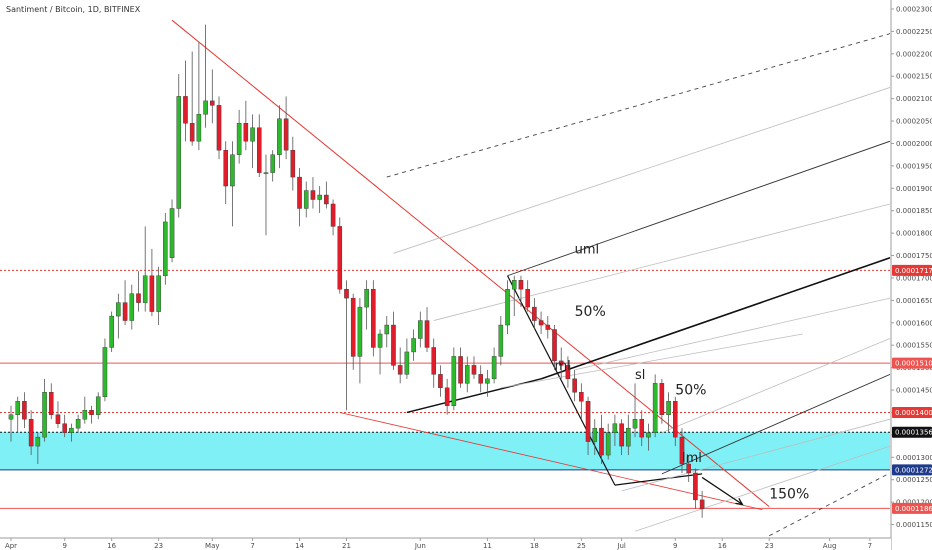 The width and height of the screenshot is (932, 550). What do you see at coordinates (299, 546) in the screenshot?
I see `time-tick-label-6: 14` at bounding box center [299, 546].